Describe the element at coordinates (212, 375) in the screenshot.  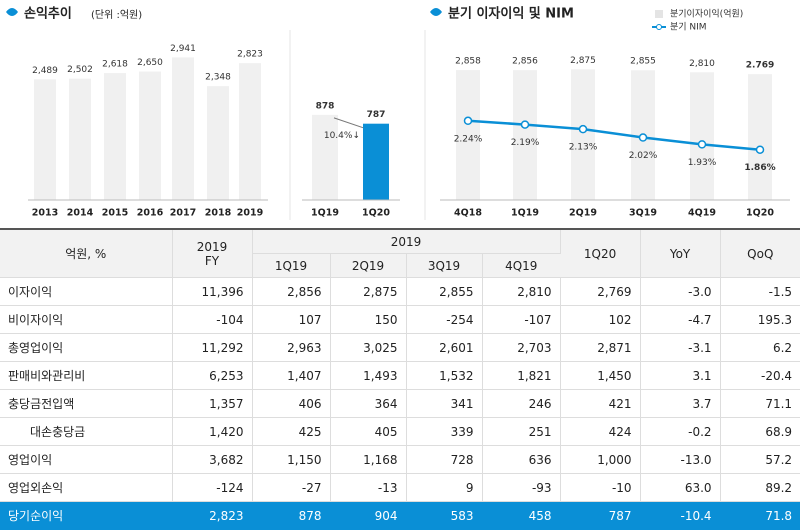
I see `cell: 6,253` at that location.